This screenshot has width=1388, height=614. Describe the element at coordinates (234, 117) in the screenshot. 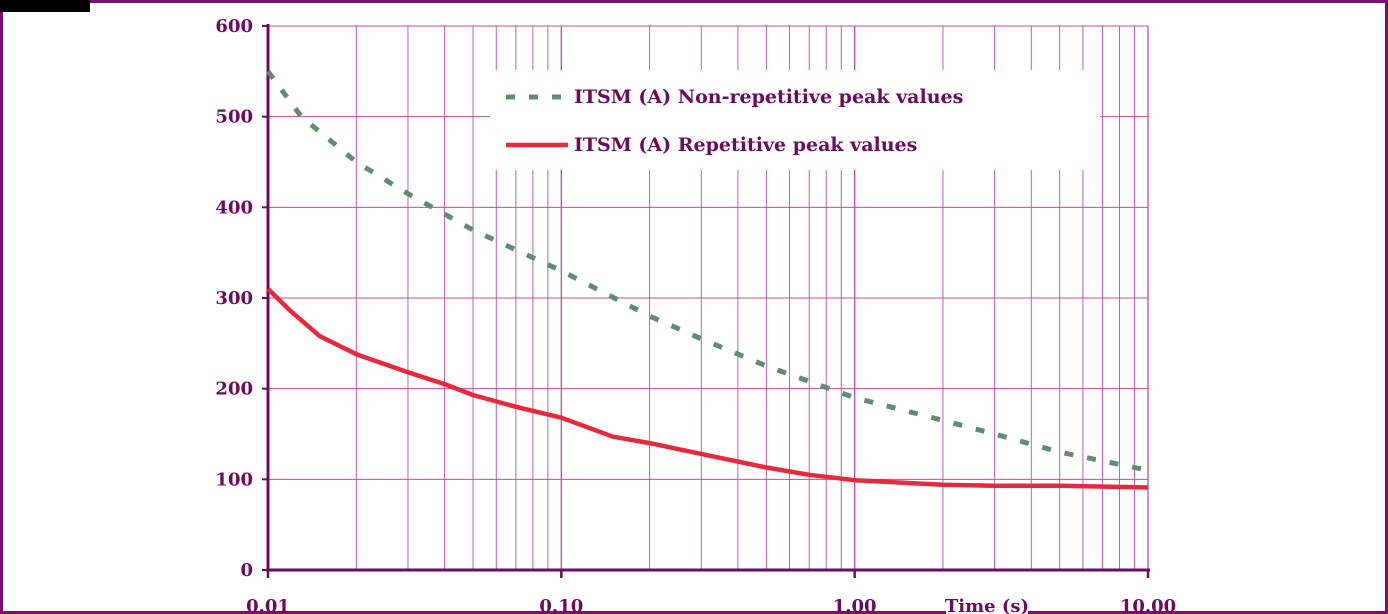

I see `y-tick-label: 500` at that location.